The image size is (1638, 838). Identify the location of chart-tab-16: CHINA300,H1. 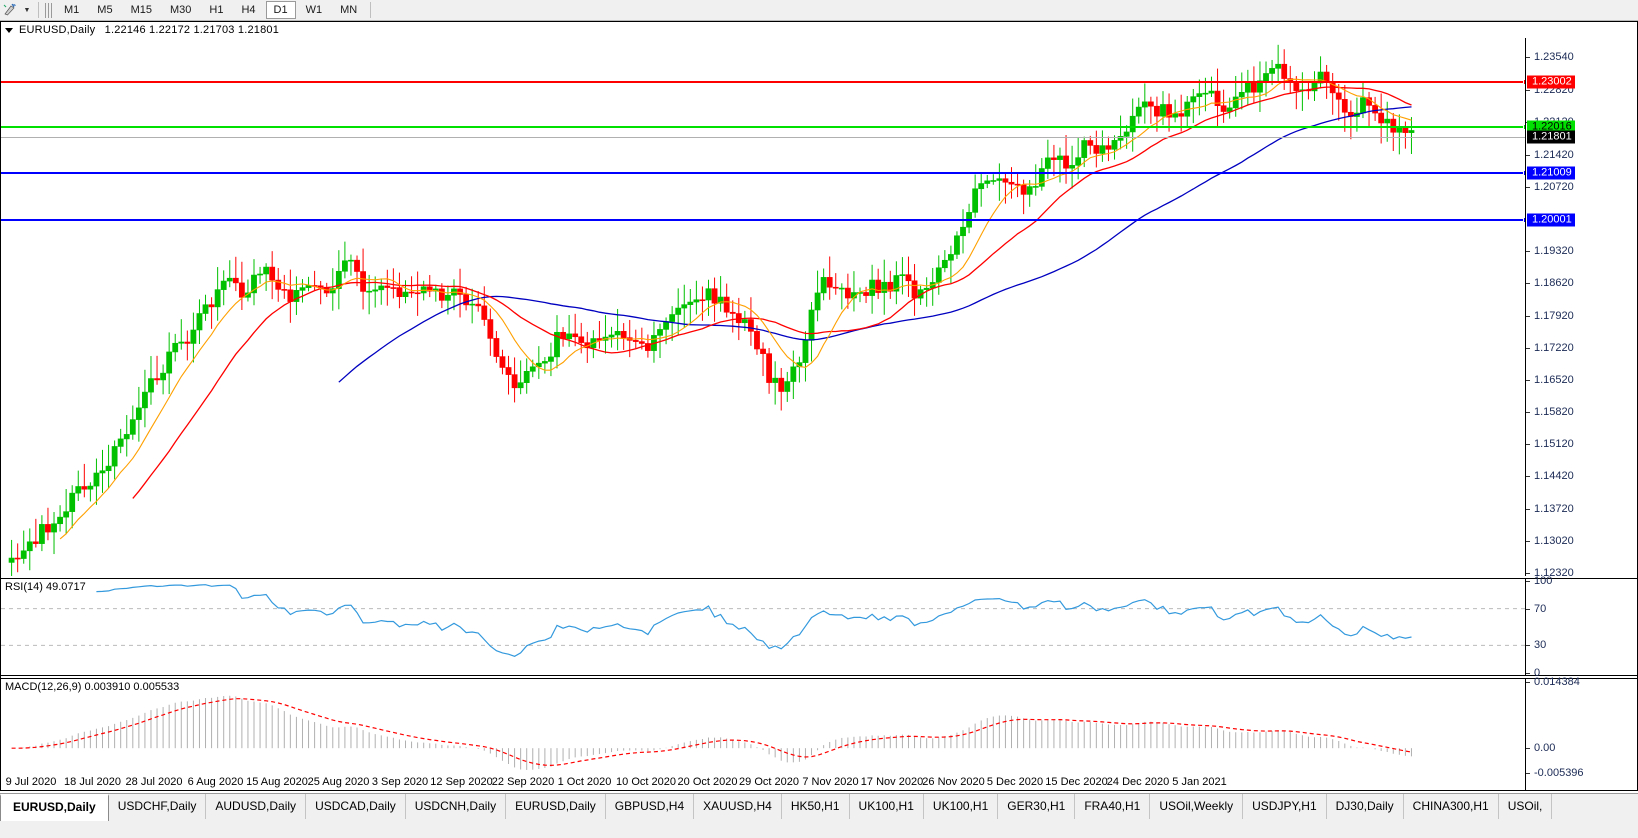
(1451, 806).